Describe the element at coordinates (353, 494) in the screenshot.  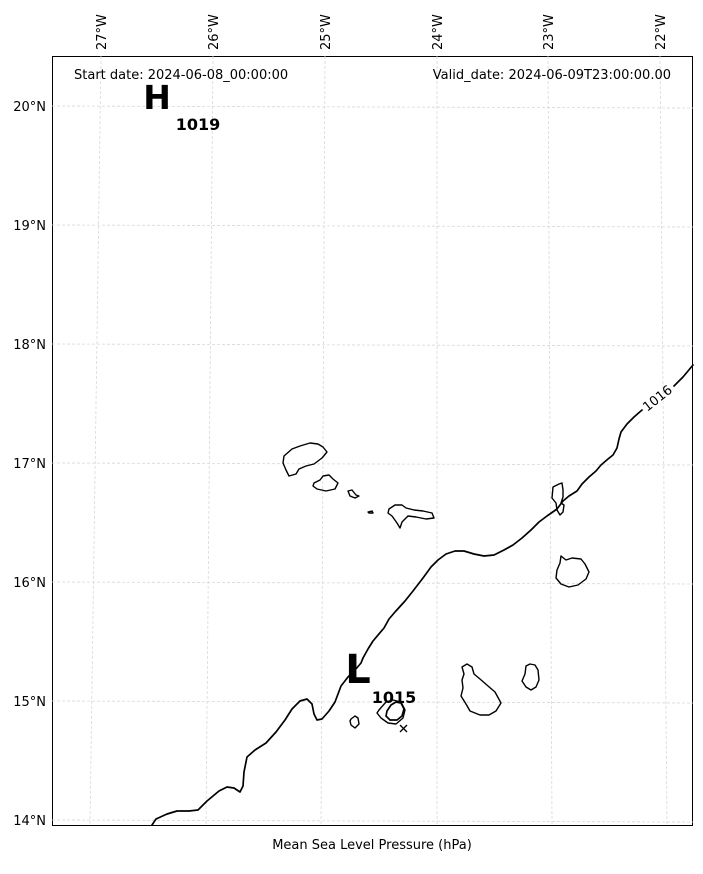
I see `island-santa-luzia` at that location.